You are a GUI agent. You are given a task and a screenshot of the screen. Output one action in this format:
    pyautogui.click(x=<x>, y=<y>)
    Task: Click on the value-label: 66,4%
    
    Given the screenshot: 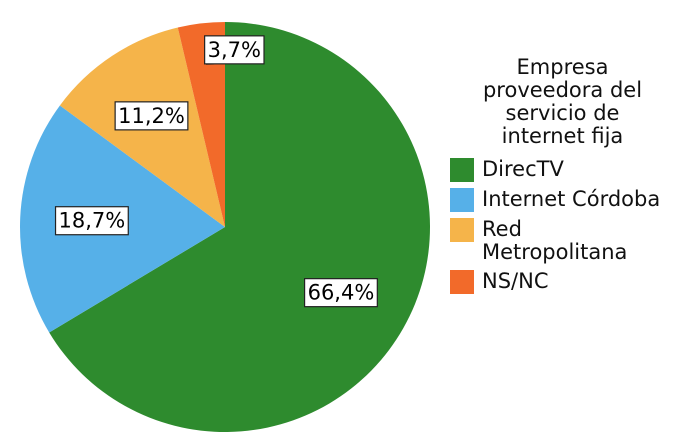 What is the action you would take?
    pyautogui.click(x=341, y=293)
    